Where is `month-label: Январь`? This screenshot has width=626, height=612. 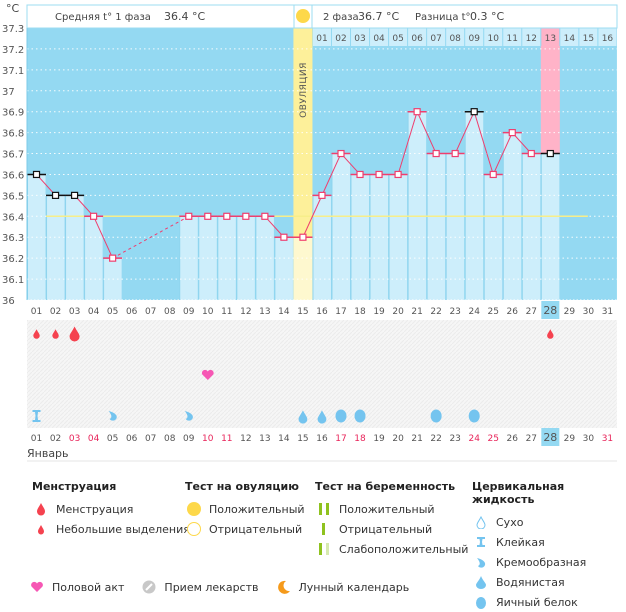
month-label: Январь is located at coordinates (48, 453).